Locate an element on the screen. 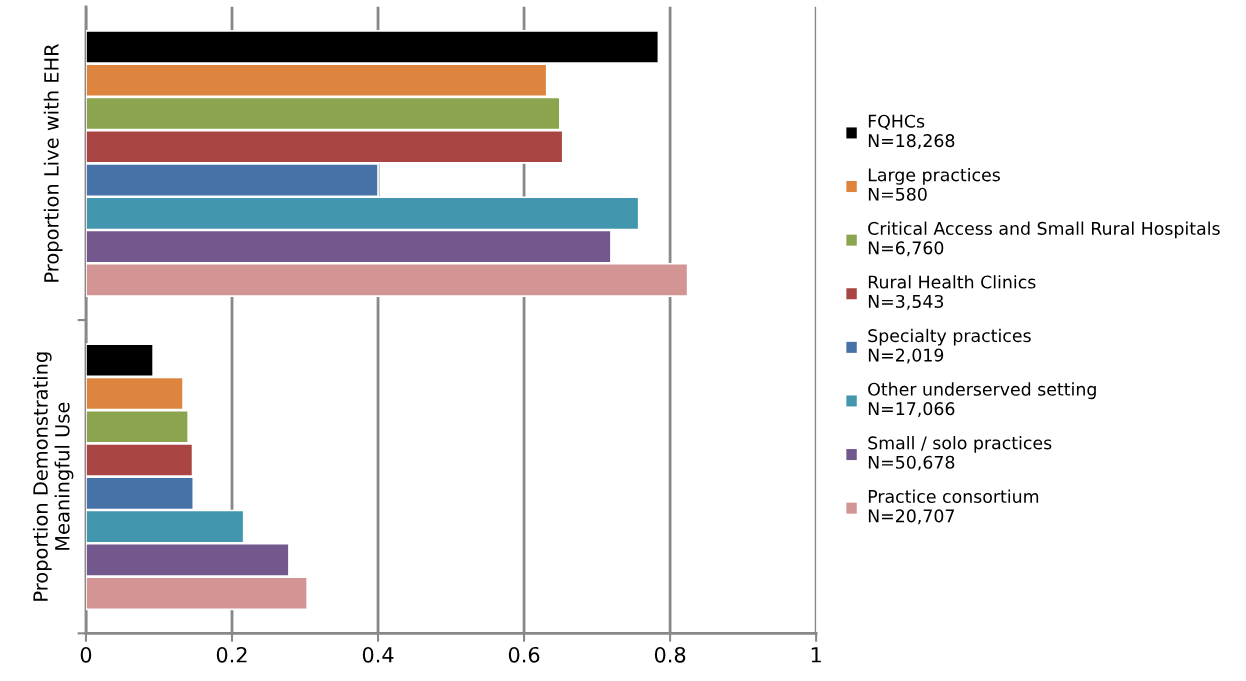  x-tick-label: 0 is located at coordinates (86, 654).